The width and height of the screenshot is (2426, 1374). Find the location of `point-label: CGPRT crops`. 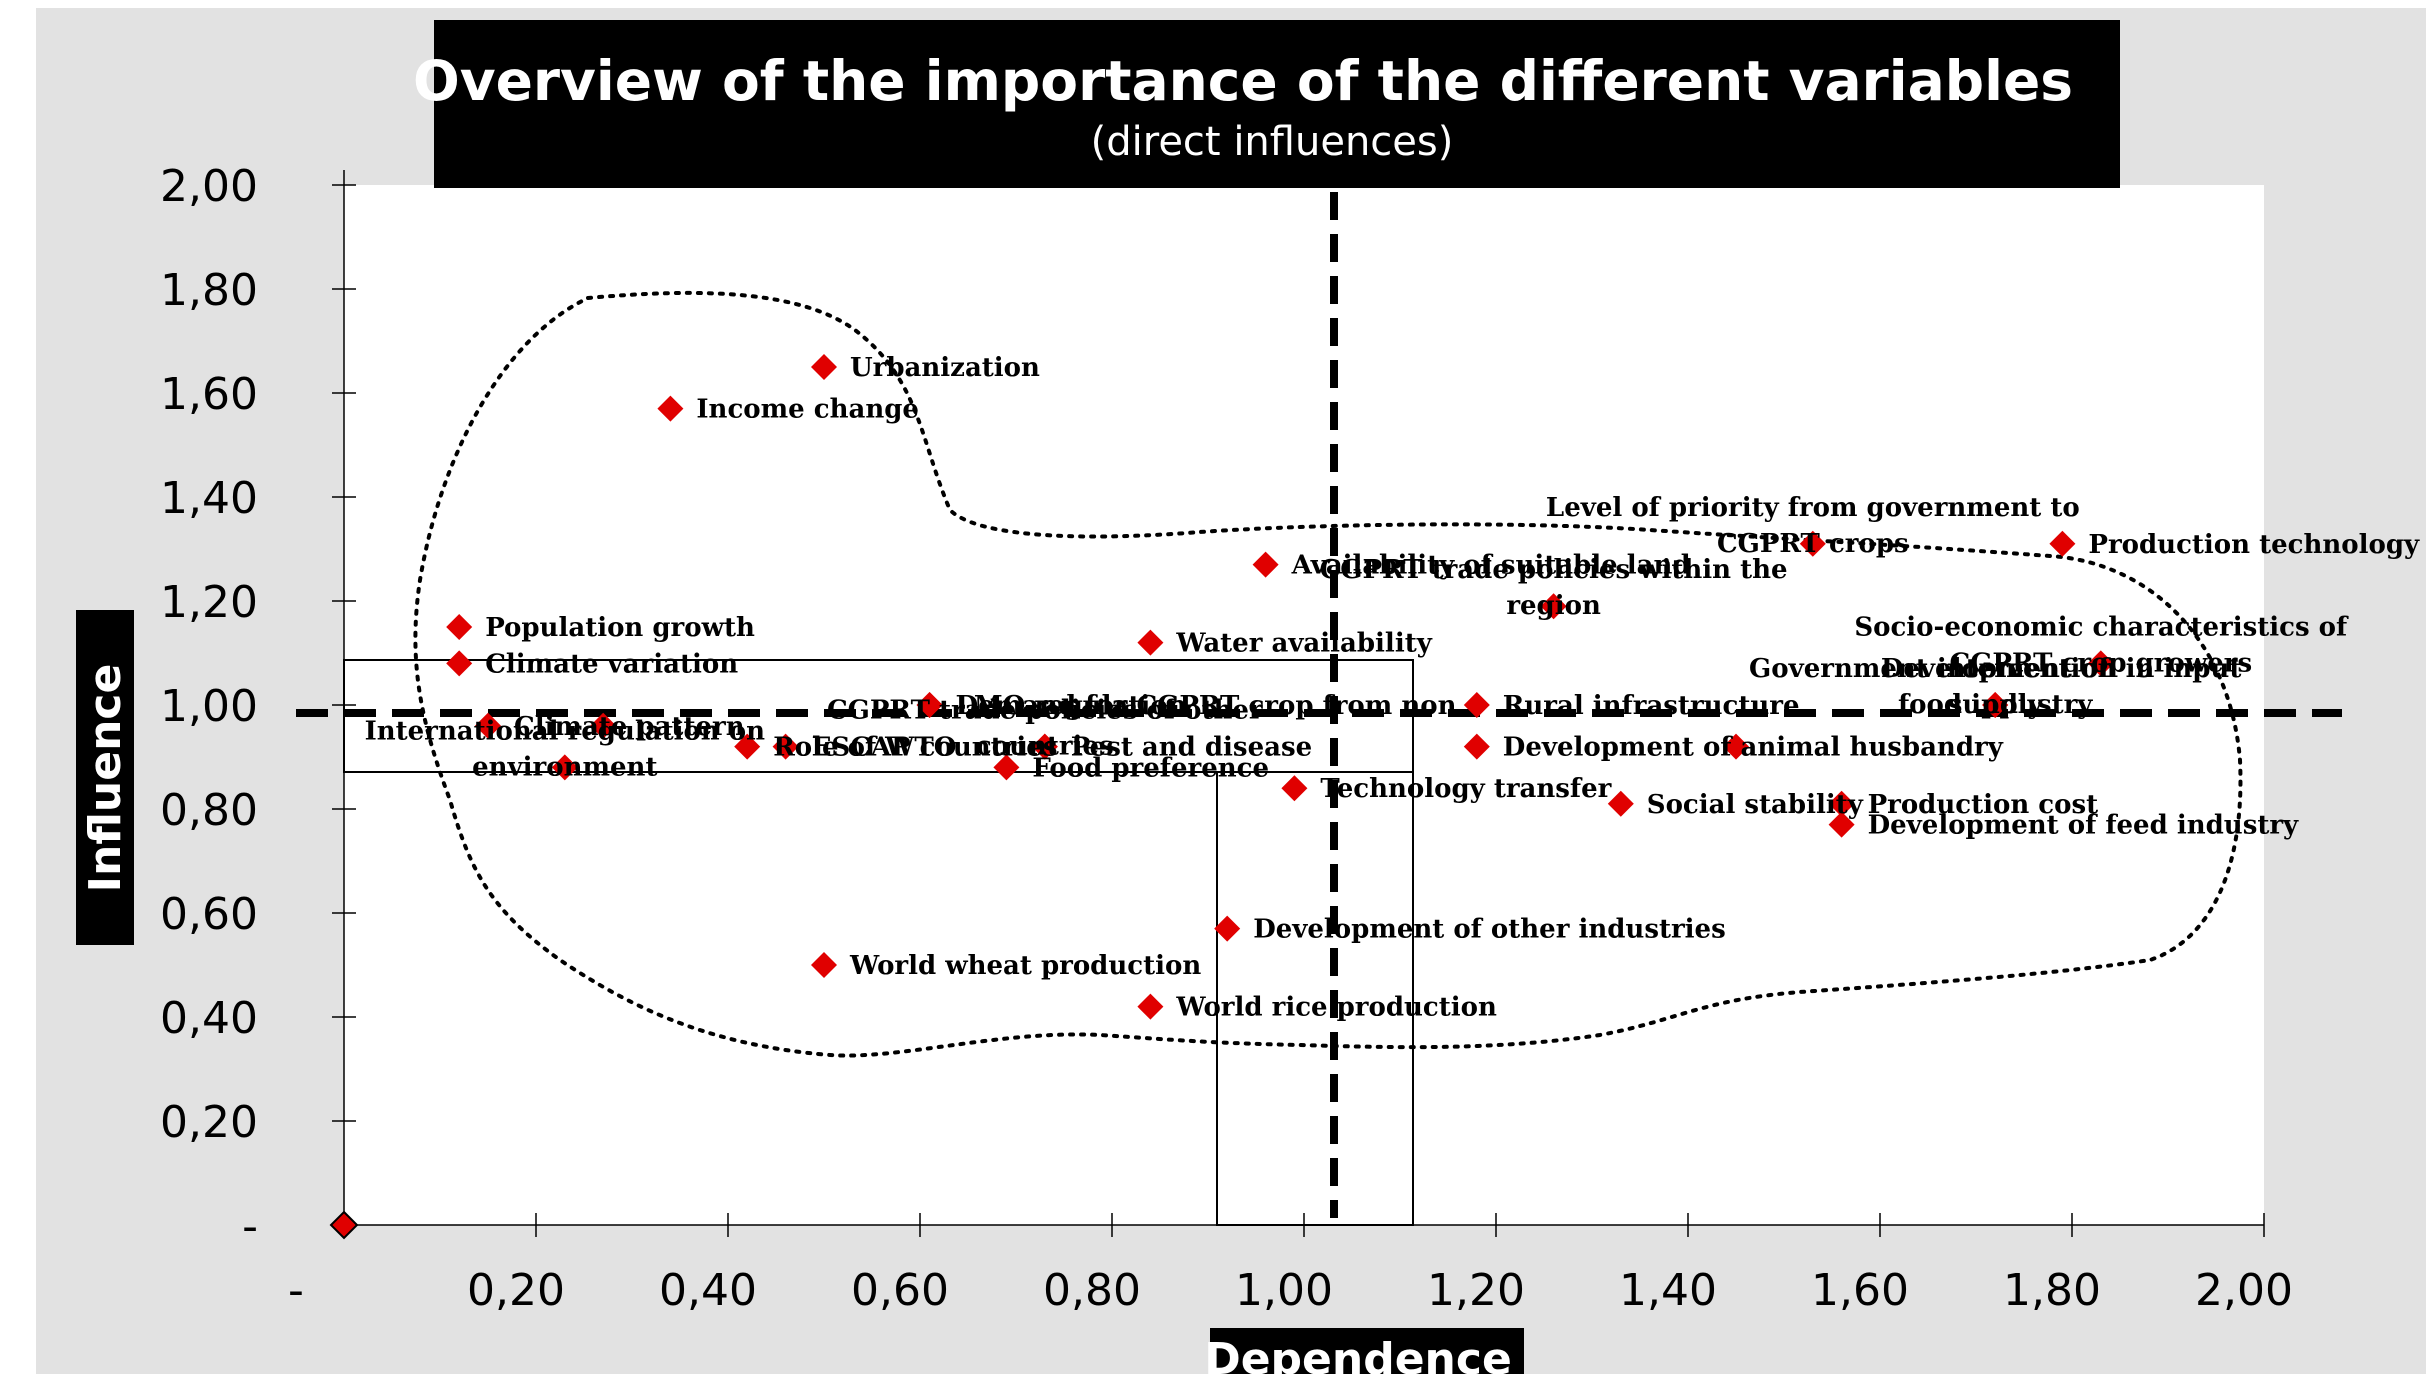

point-label: CGPRT crops is located at coordinates (1813, 544).